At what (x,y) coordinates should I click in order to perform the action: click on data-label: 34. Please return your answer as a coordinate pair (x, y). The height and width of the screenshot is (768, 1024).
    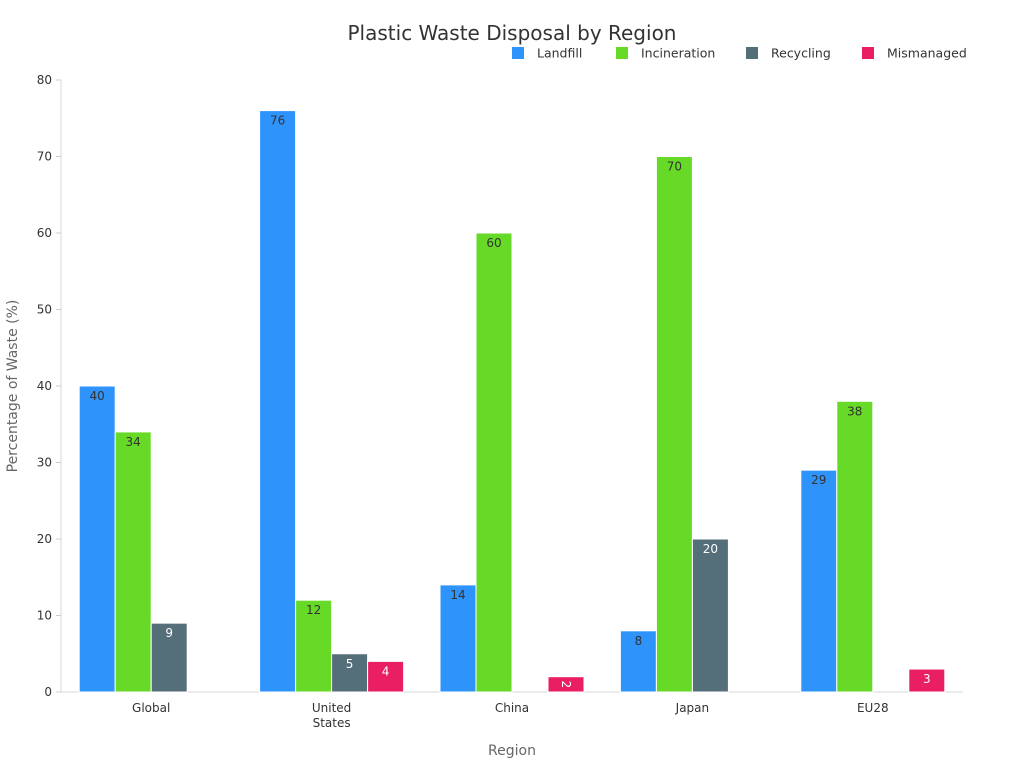
    Looking at the image, I should click on (133, 442).